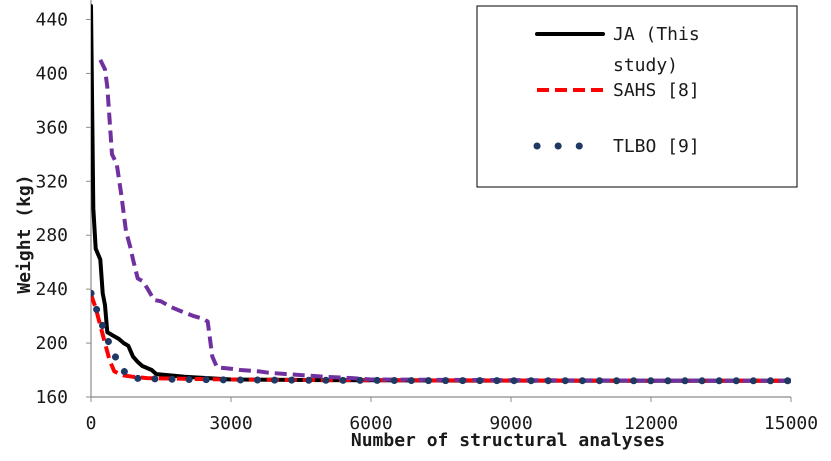  I want to click on x-tick-label: 6000, so click(370, 423).